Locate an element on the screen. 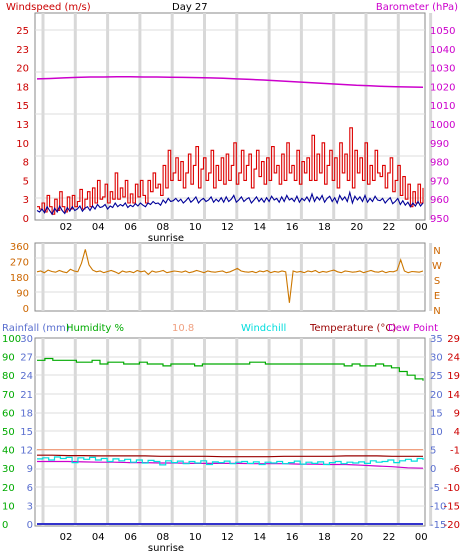  windspeed-tick: 5 is located at coordinates (26, 181).